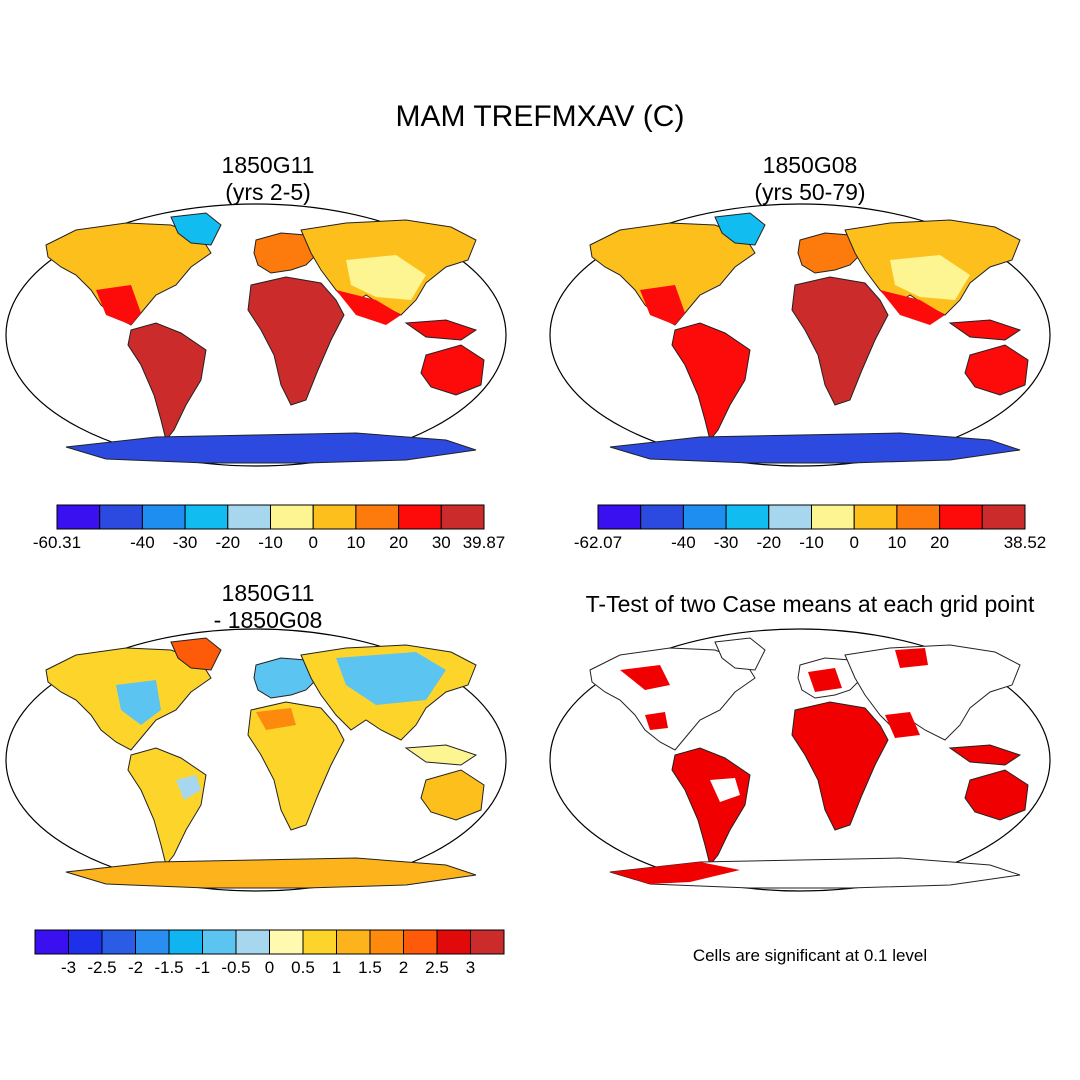  Describe the element at coordinates (101, 967) in the screenshot. I see `colorbar-tick-label: -2.5` at that location.